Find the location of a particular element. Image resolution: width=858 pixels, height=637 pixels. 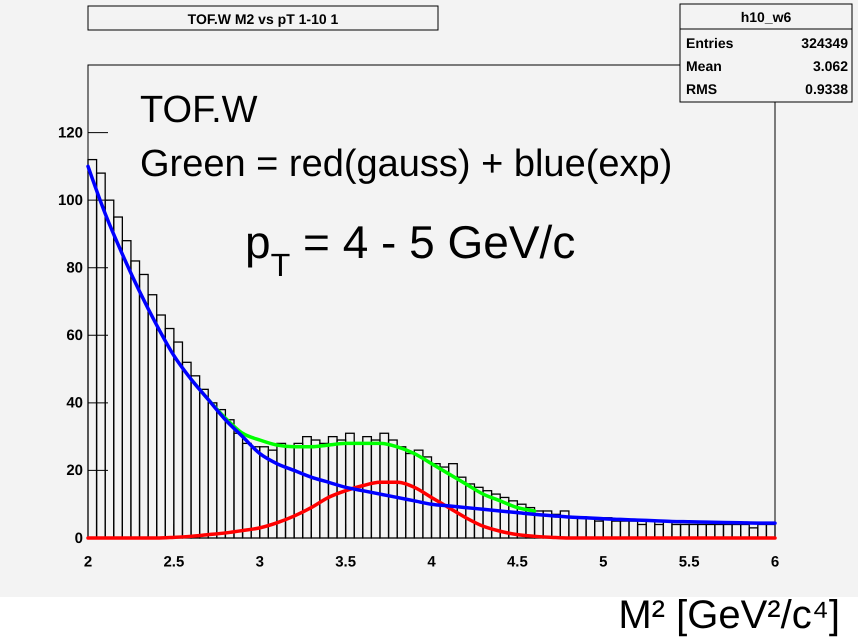

y-tick-label: 20 is located at coordinates (74, 471).